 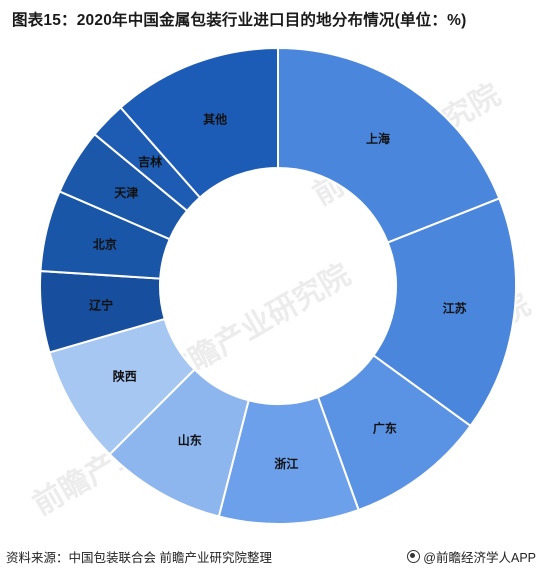 What do you see at coordinates (101, 305) in the screenshot?
I see `slice-label-辽宁: 辽宁` at bounding box center [101, 305].